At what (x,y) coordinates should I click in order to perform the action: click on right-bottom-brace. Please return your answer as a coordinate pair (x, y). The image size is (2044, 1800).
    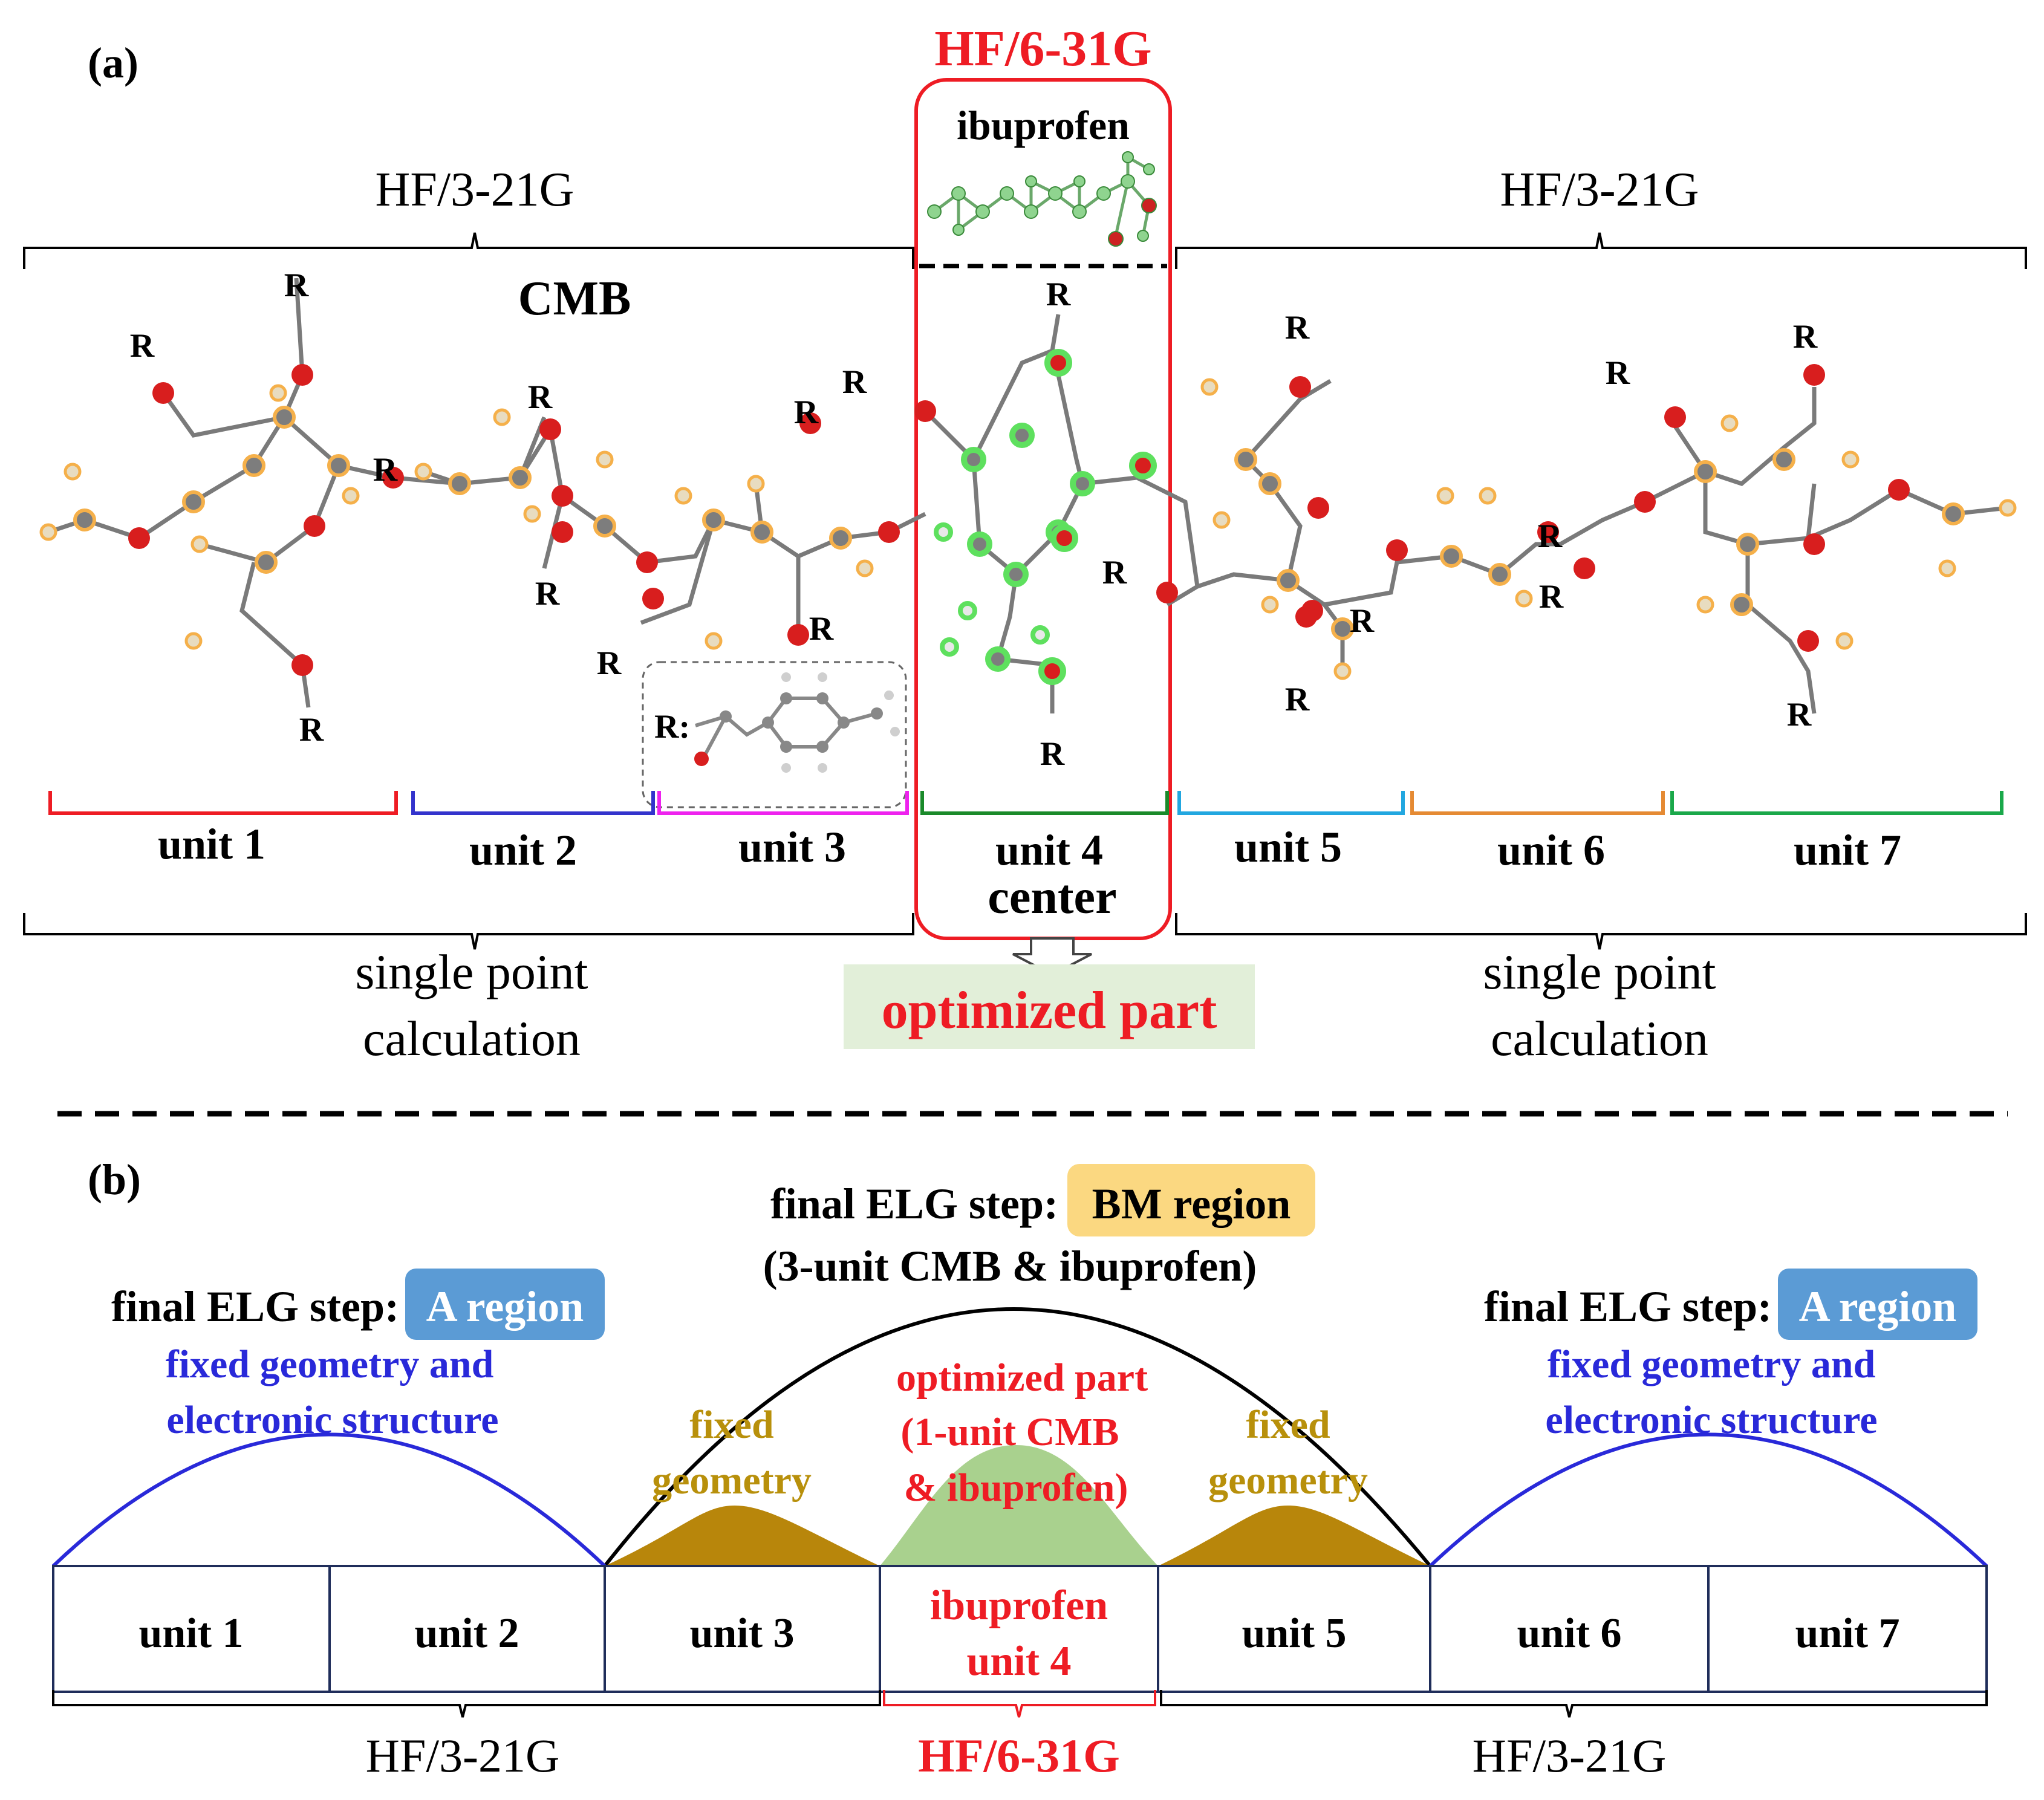
    Looking at the image, I should click on (1601, 932).